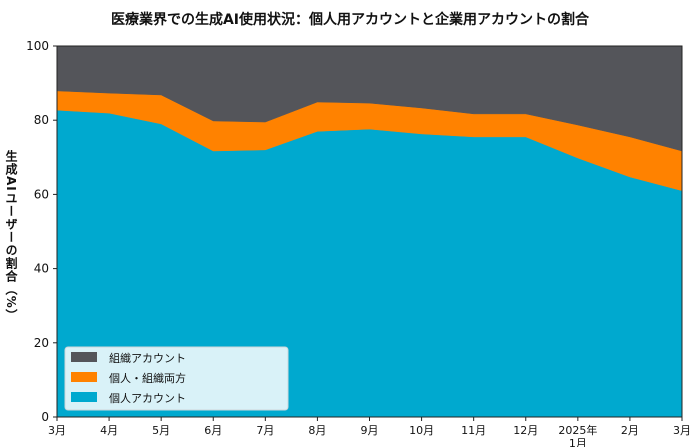 The image size is (700, 447). I want to click on x-tick-label: 11月, so click(473, 430).